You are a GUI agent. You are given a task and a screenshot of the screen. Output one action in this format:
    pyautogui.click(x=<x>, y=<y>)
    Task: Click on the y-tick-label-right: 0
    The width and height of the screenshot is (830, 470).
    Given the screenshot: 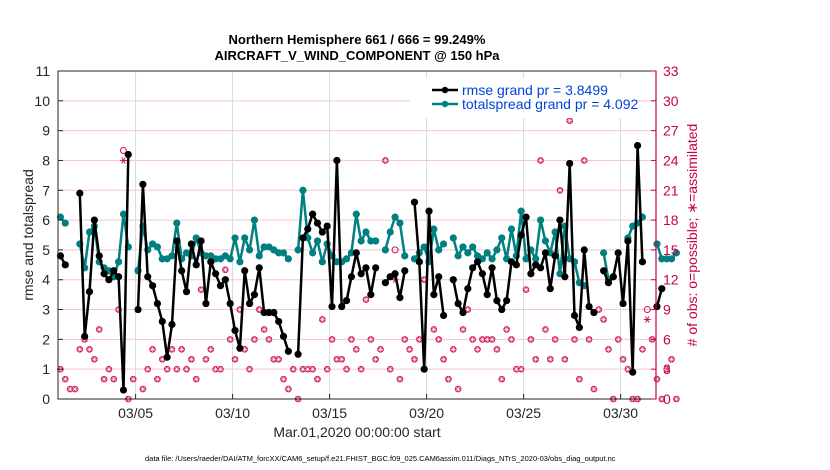 What is the action you would take?
    pyautogui.click(x=667, y=399)
    